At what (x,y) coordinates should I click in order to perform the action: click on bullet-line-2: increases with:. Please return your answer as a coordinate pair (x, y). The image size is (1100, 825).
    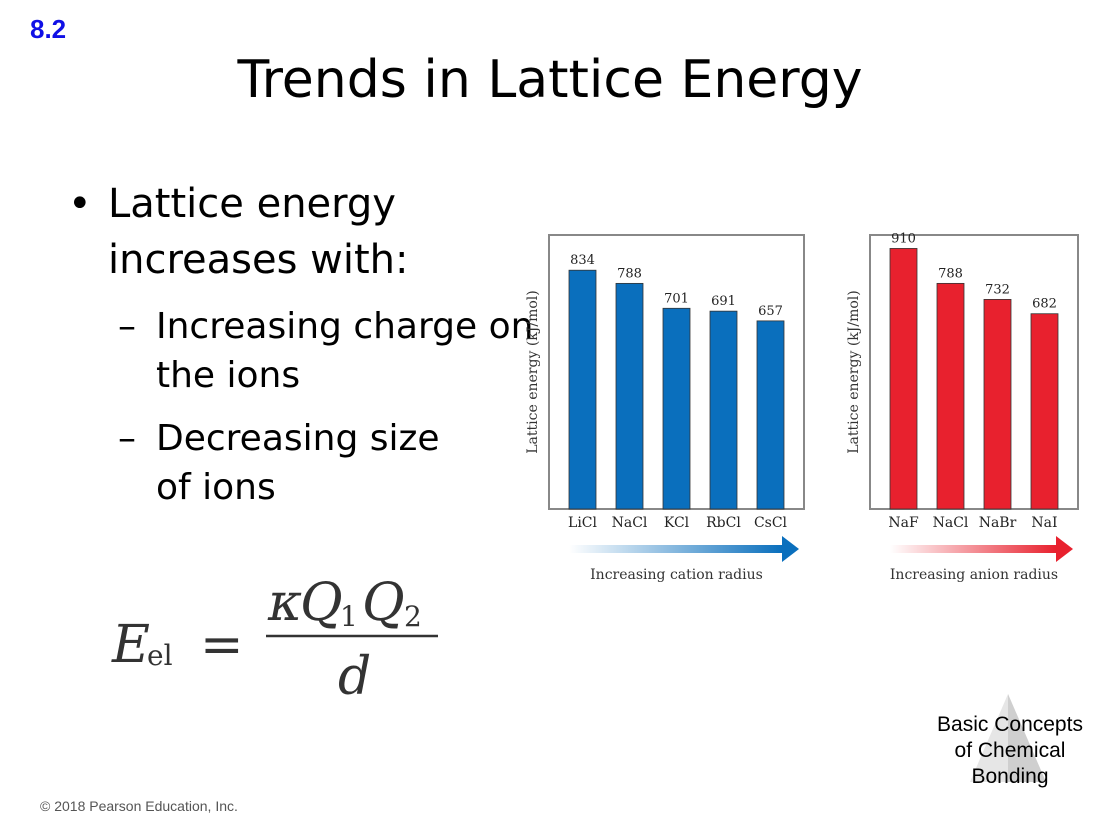
    Looking at the image, I should click on (258, 260).